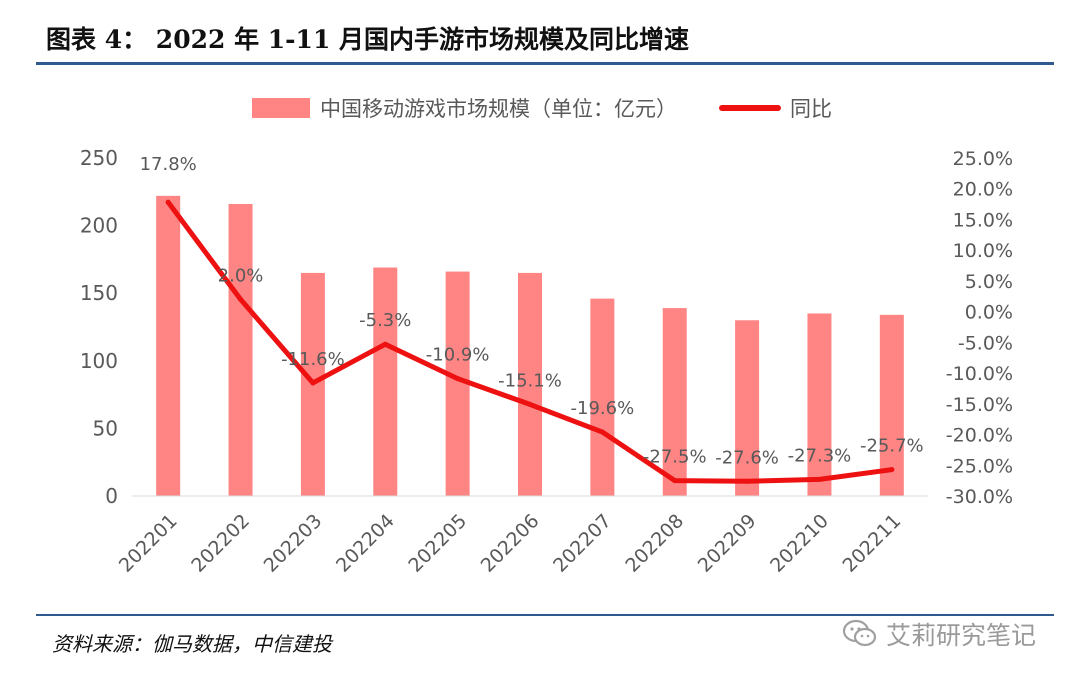 This screenshot has height=676, width=1080. What do you see at coordinates (99, 327) in the screenshot?
I see `left-axis: 0 50 100 150 200 250` at bounding box center [99, 327].